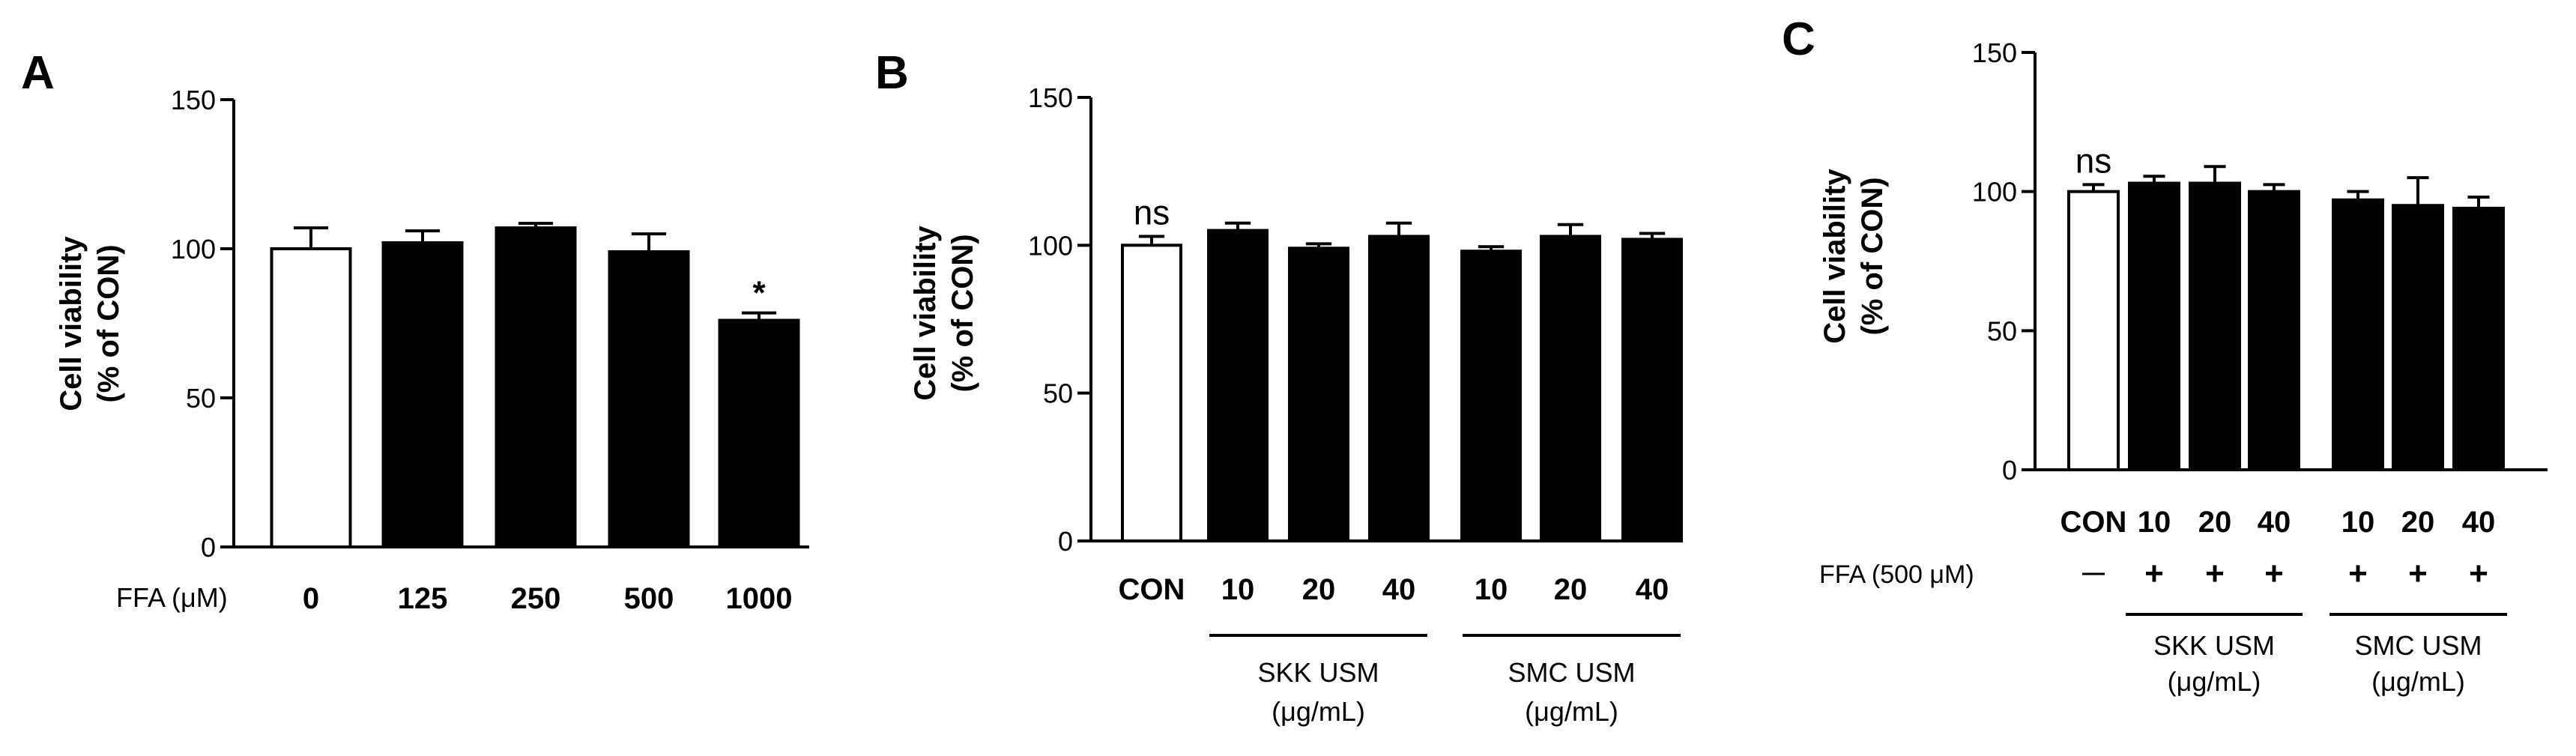 The width and height of the screenshot is (2576, 756). Describe the element at coordinates (423, 598) in the screenshot. I see `x-tick-label: 125` at that location.